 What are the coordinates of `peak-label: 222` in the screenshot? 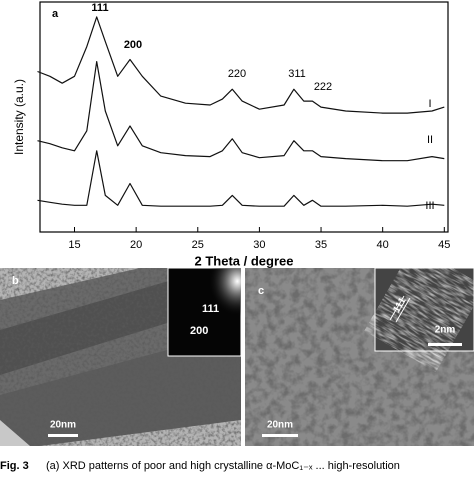 It's located at (323, 87).